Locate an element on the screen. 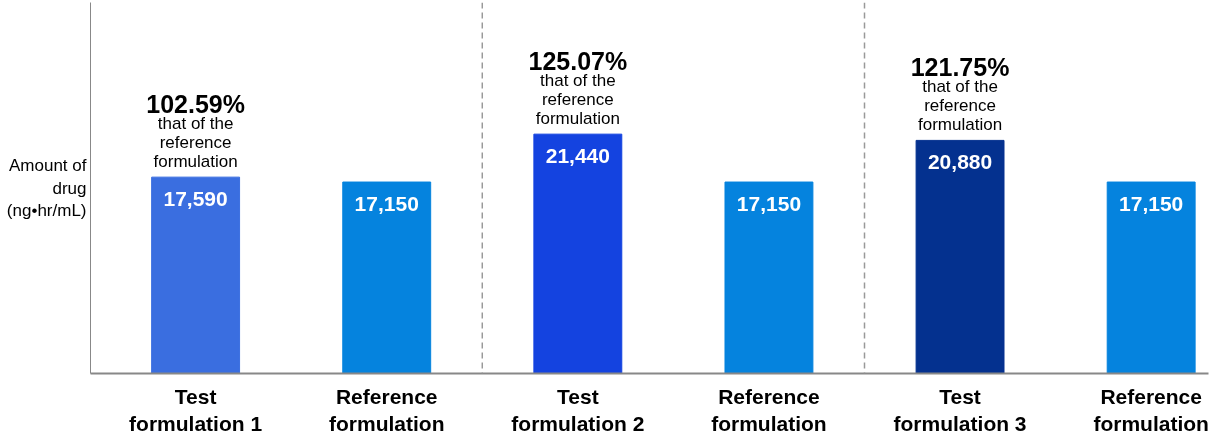  x-tick-label: Test formulation 2 is located at coordinates (578, 410).